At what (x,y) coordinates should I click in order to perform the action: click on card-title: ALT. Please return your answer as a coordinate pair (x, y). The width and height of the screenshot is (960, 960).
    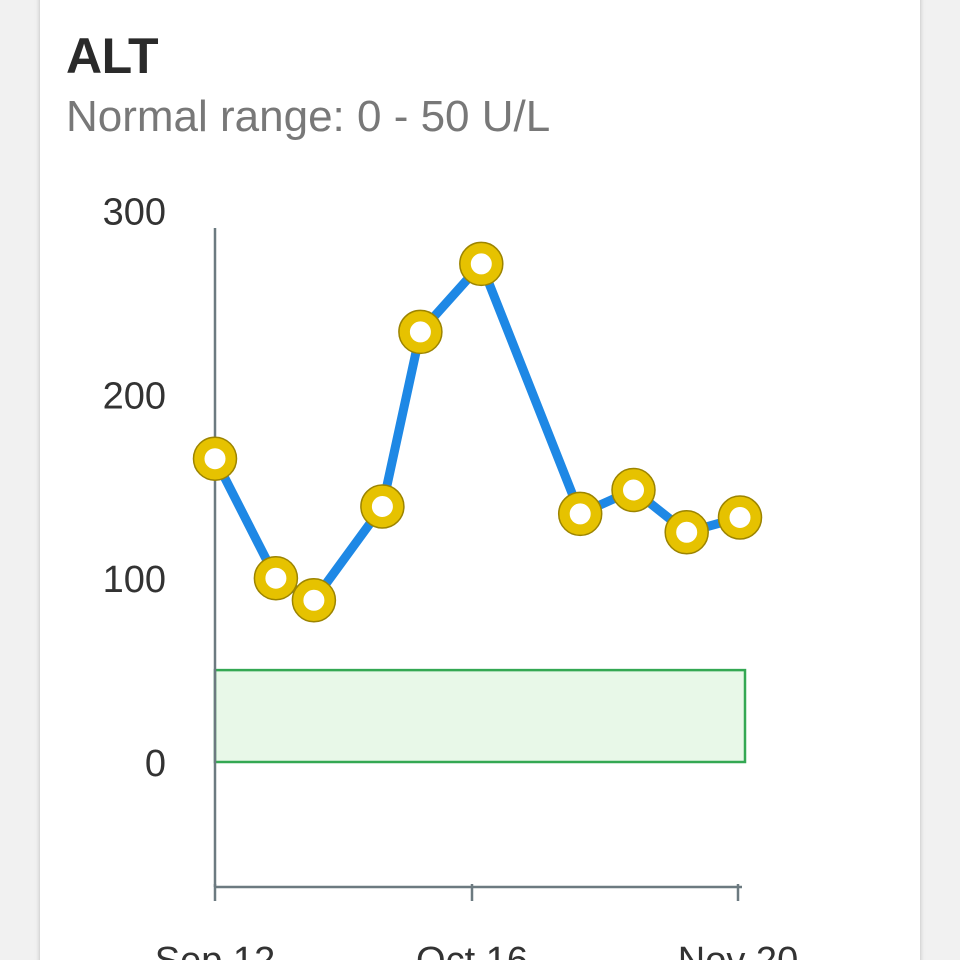
    Looking at the image, I should click on (112, 56).